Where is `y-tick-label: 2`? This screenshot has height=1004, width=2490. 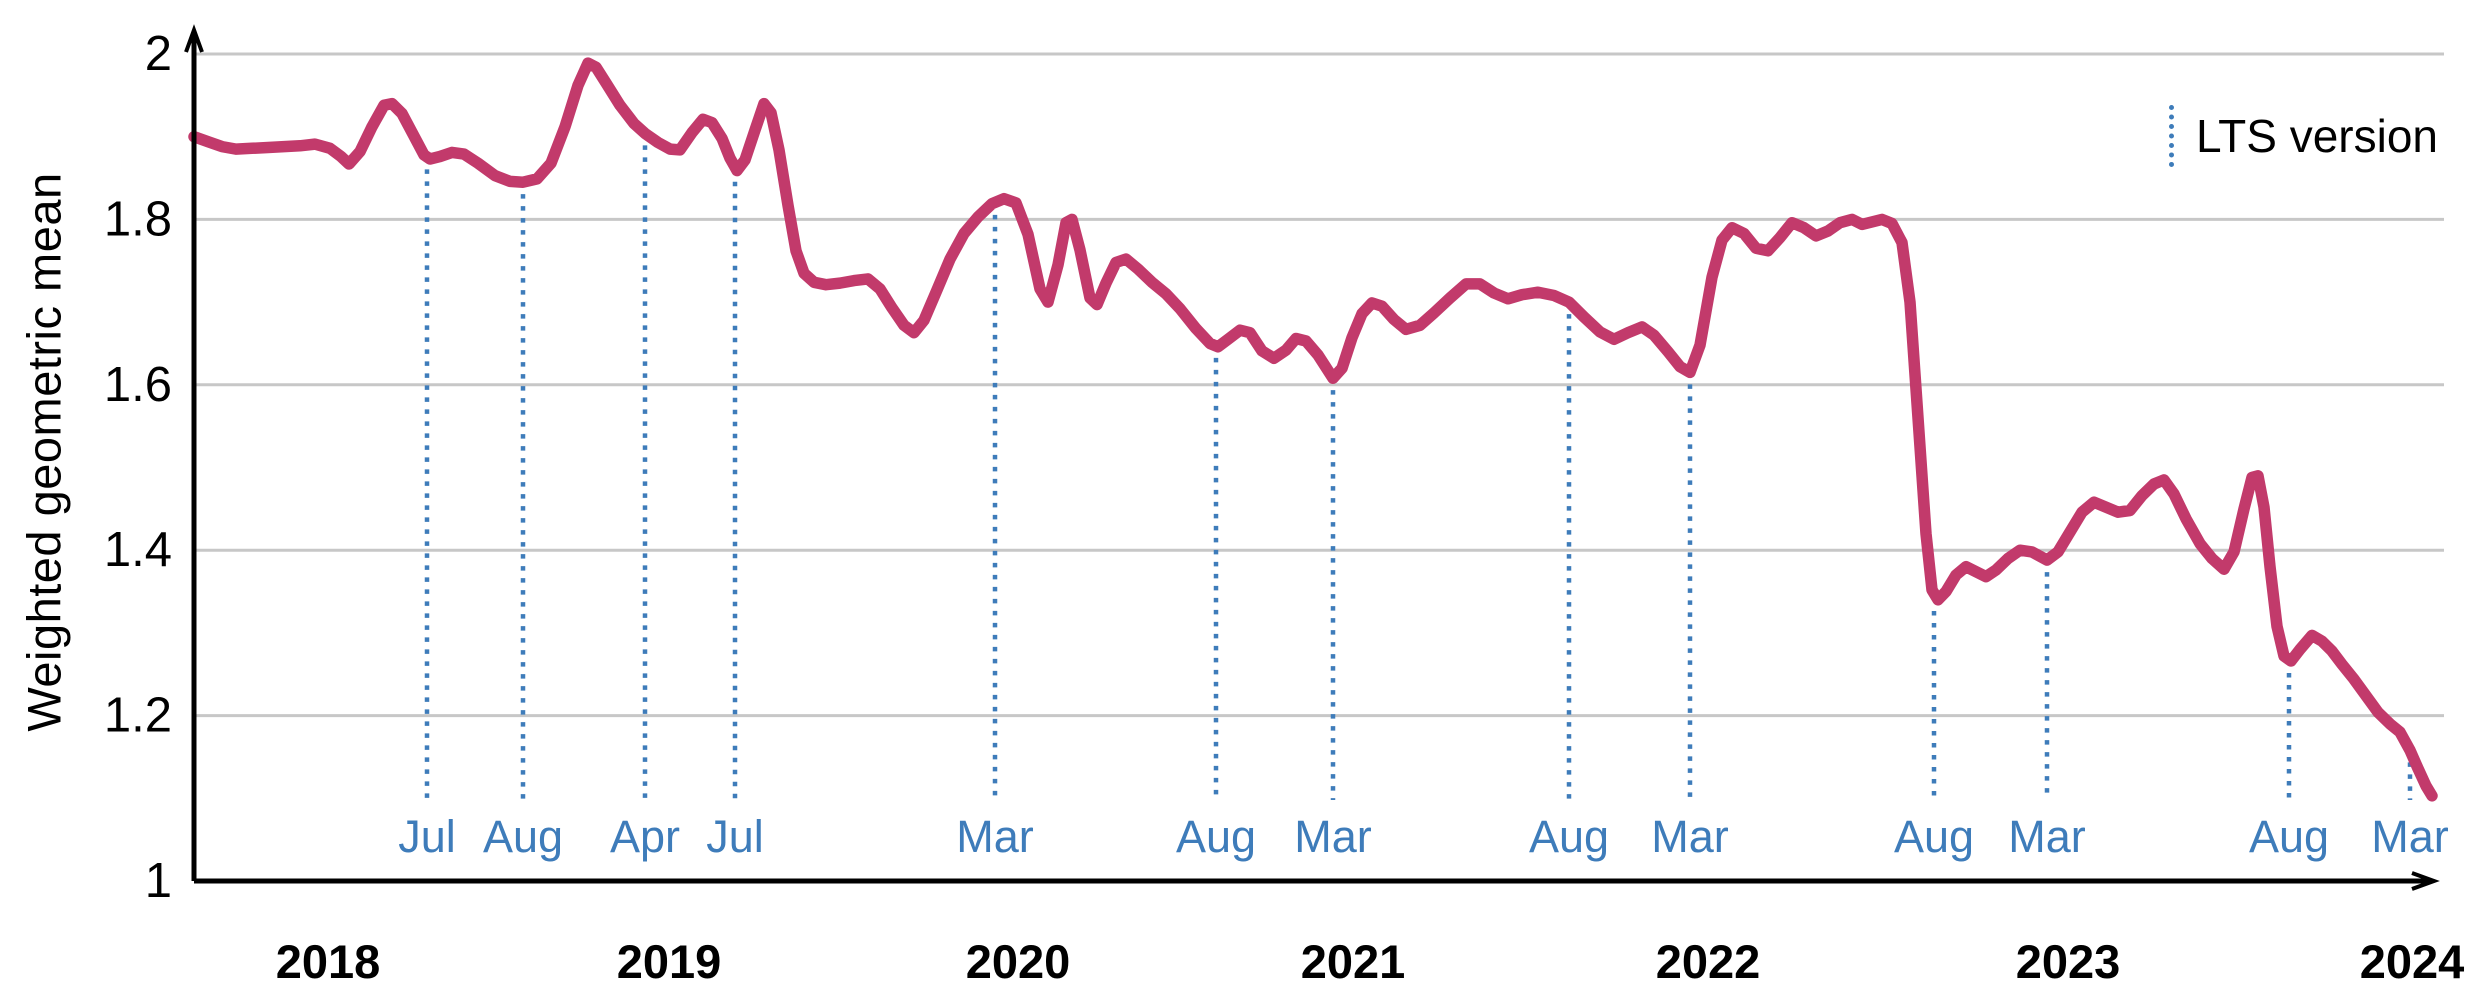
y-tick-label: 2 is located at coordinates (158, 54).